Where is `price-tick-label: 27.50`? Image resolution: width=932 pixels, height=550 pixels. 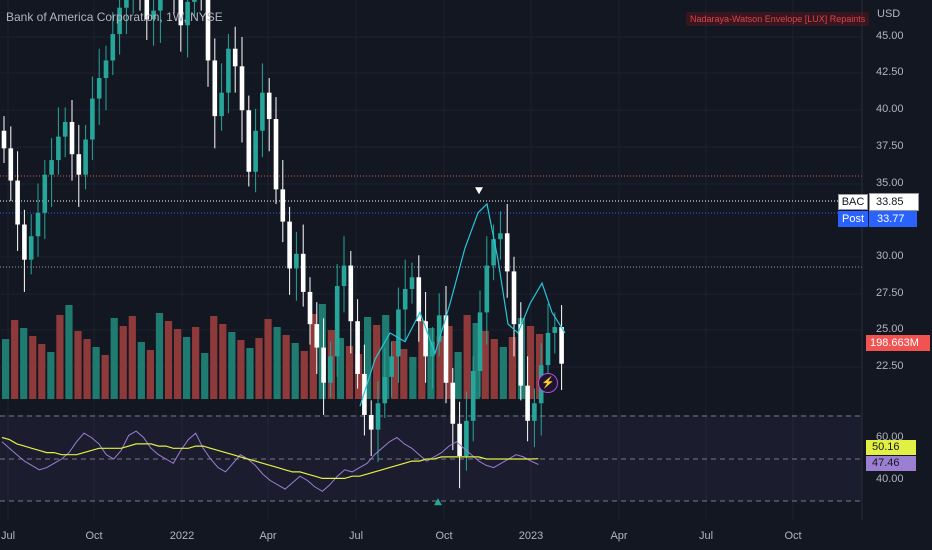 price-tick-label: 27.50 is located at coordinates (890, 293).